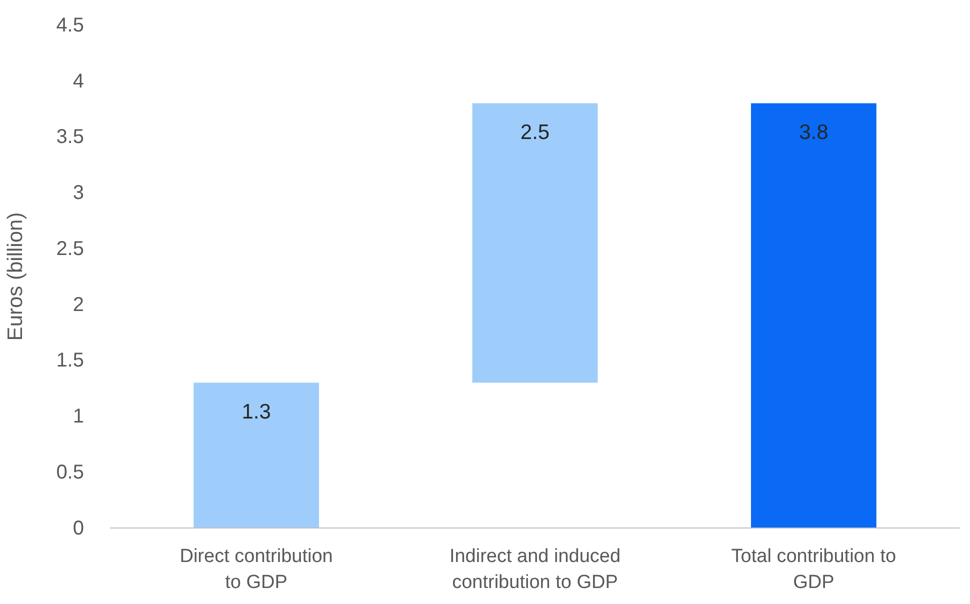  I want to click on y-tick-label: 1.5, so click(70, 361).